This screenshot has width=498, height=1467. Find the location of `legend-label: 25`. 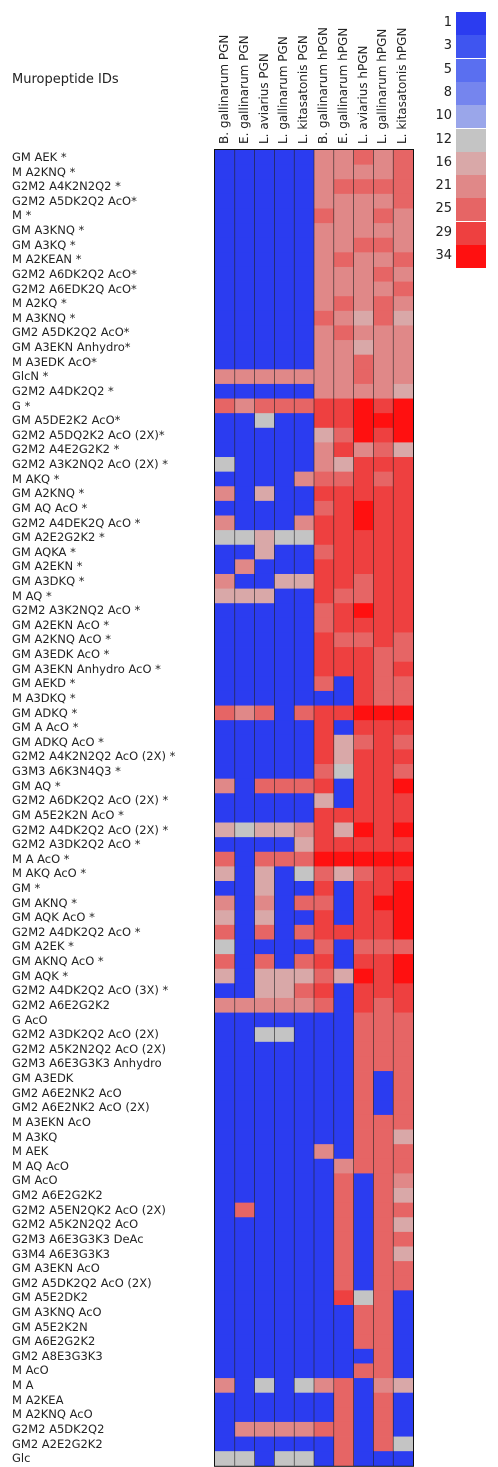

legend-label: 25 is located at coordinates (443, 209).